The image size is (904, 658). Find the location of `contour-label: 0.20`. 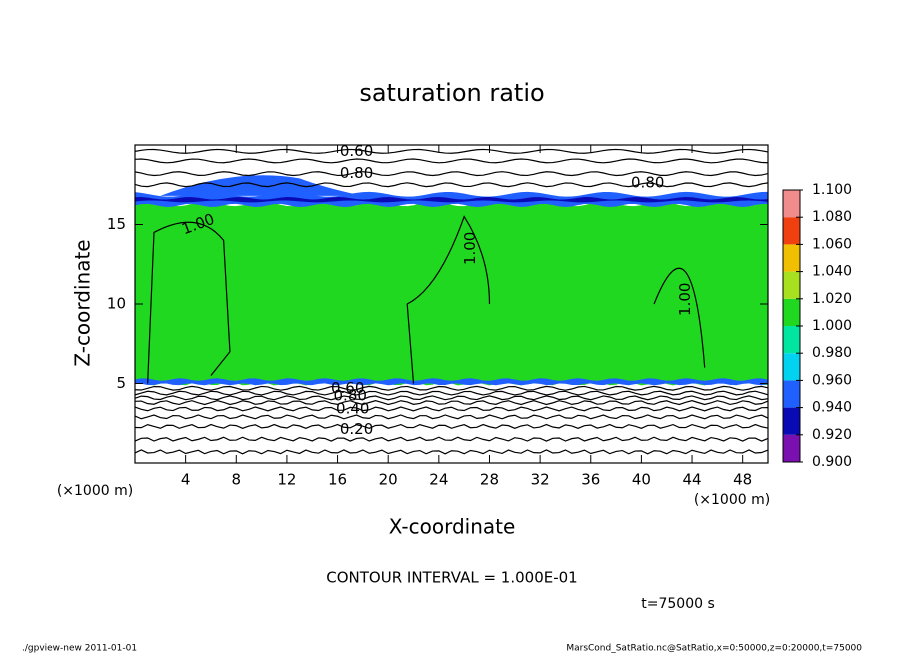

contour-label: 0.20 is located at coordinates (356, 429).